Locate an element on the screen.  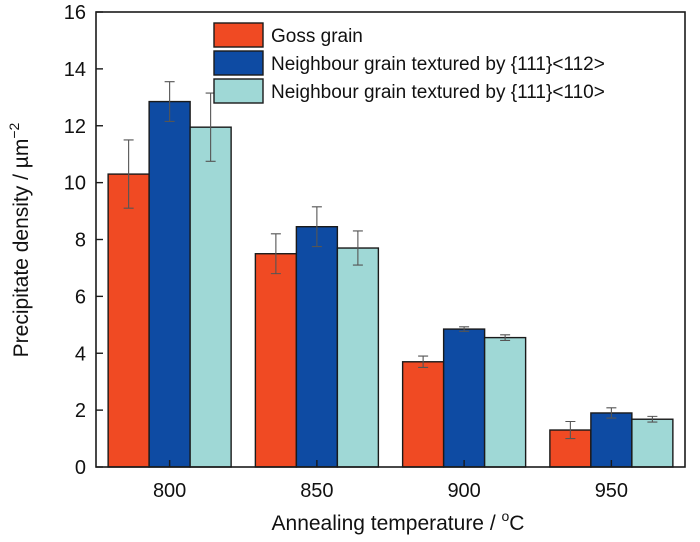
y-tick-label-2: 4 is located at coordinates (80, 354).